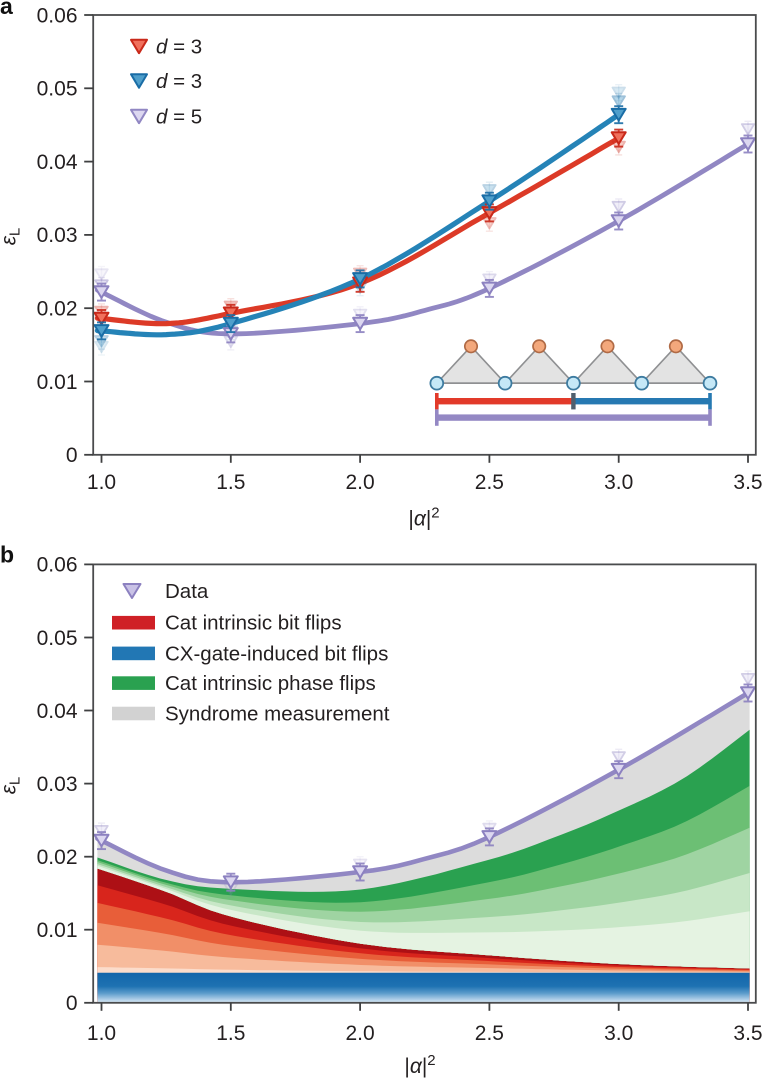 This screenshot has height=1085, width=762. What do you see at coordinates (187, 591) in the screenshot?
I see `svg-text: Data` at bounding box center [187, 591].